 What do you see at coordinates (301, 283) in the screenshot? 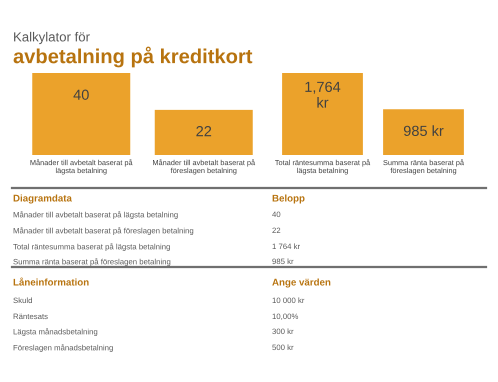
I see `text: Ange värden` at bounding box center [301, 283].